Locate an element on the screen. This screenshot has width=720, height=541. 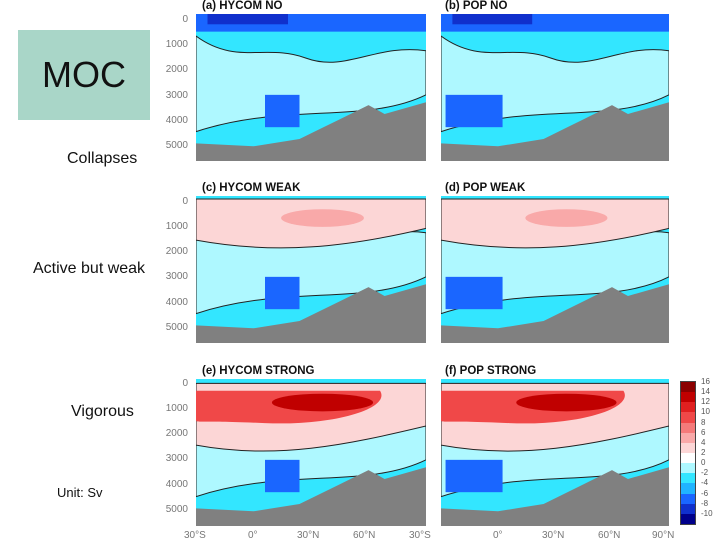
panel-pop-weak is located at coordinates (555, 269).